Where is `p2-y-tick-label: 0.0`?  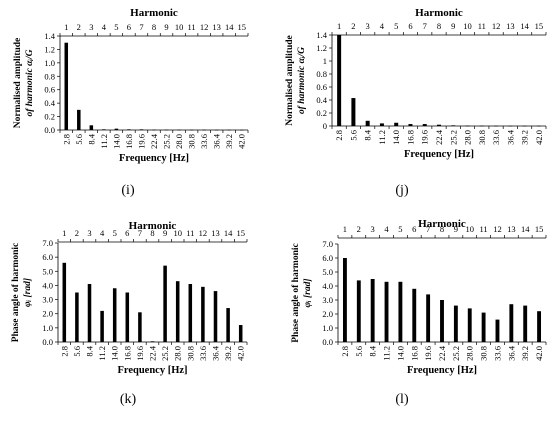 p2-y-tick-label: 0.0 is located at coordinates (47, 342).